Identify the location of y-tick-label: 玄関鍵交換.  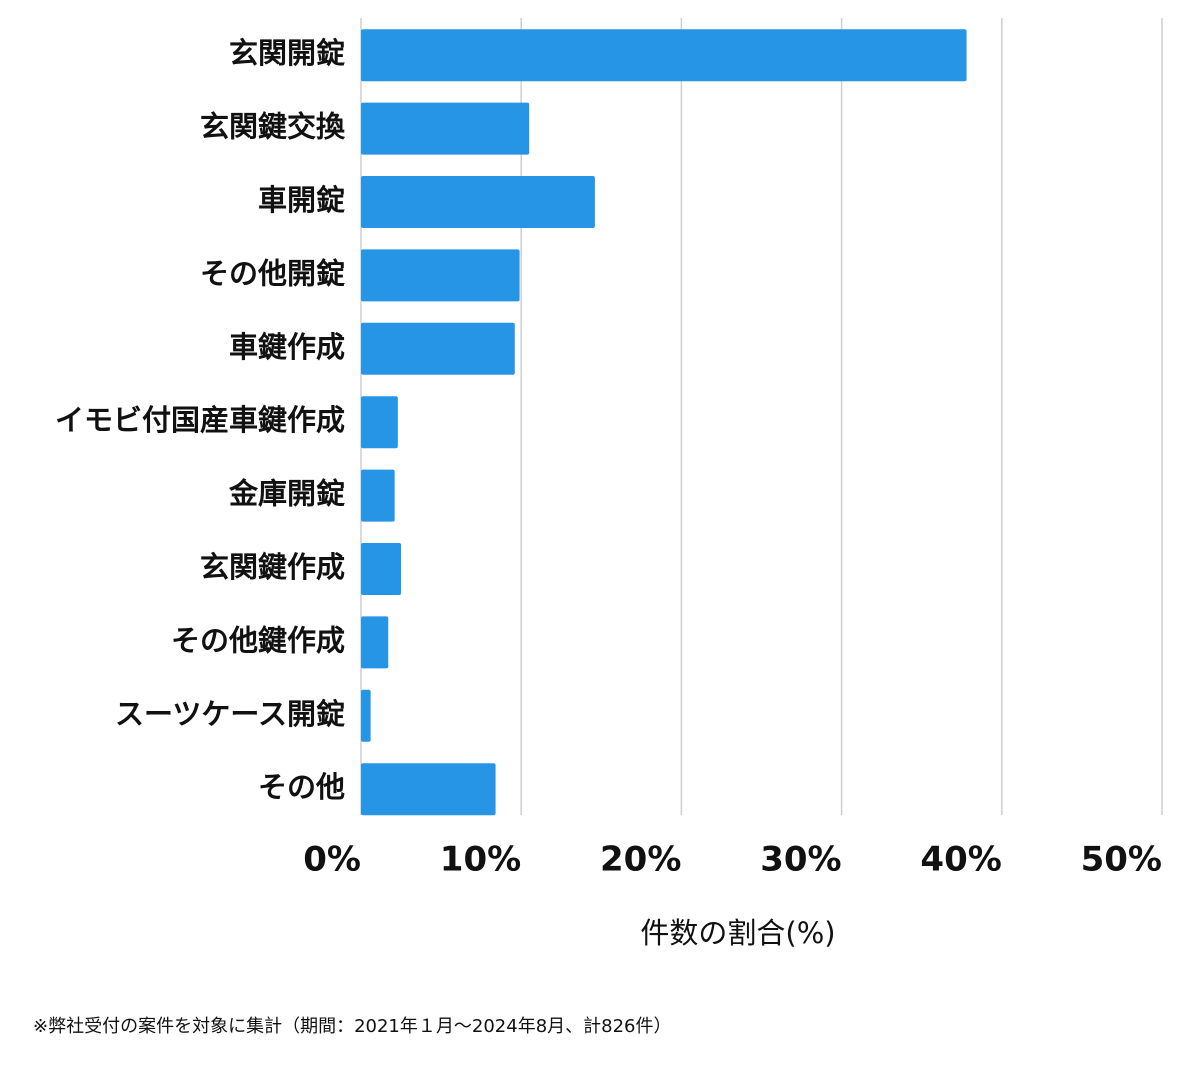
(273, 127).